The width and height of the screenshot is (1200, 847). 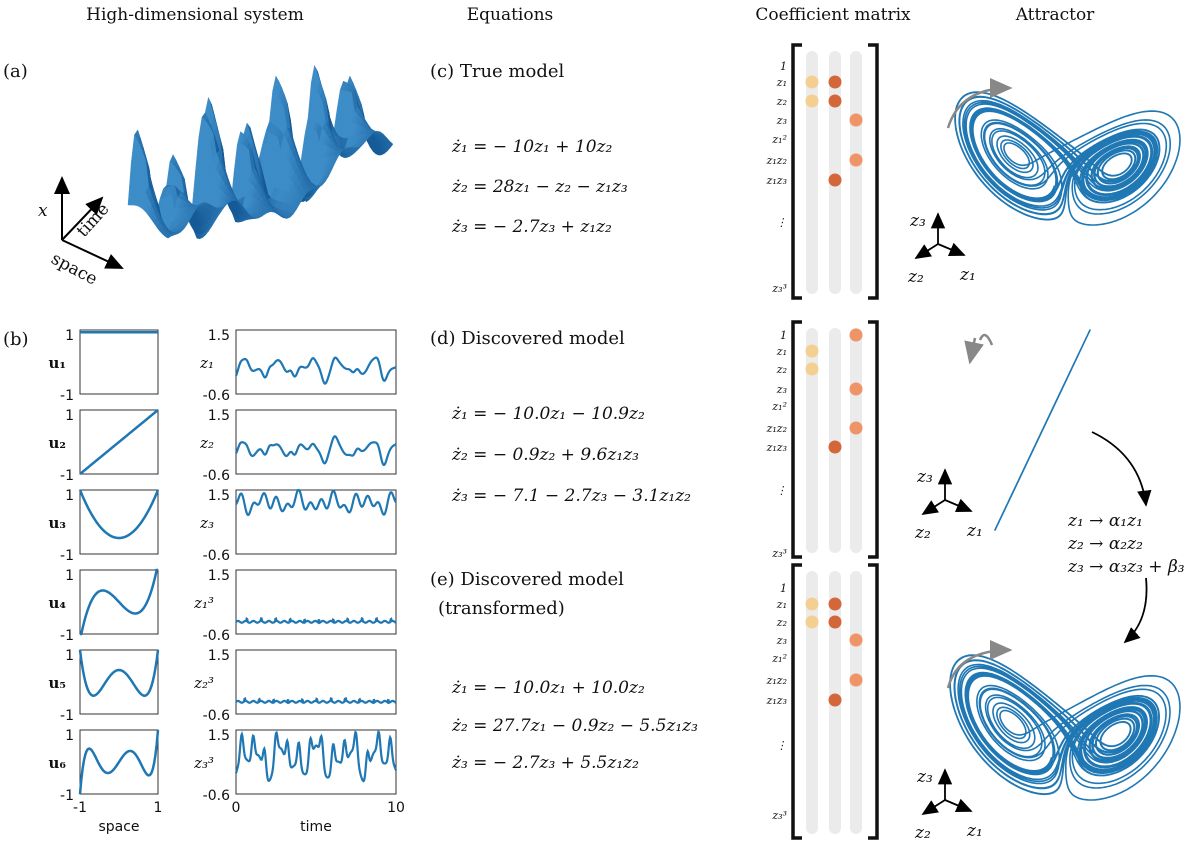 What do you see at coordinates (548, 414) in the screenshot?
I see `equation: ż₁ = − 10.0z₁ − 10.9z₂` at bounding box center [548, 414].